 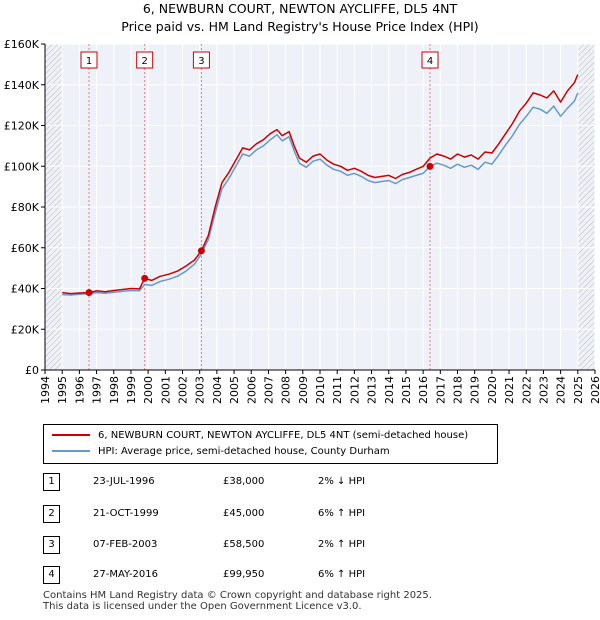 What do you see at coordinates (79, 390) in the screenshot?
I see `x-tick-label: 1996` at bounding box center [79, 390].